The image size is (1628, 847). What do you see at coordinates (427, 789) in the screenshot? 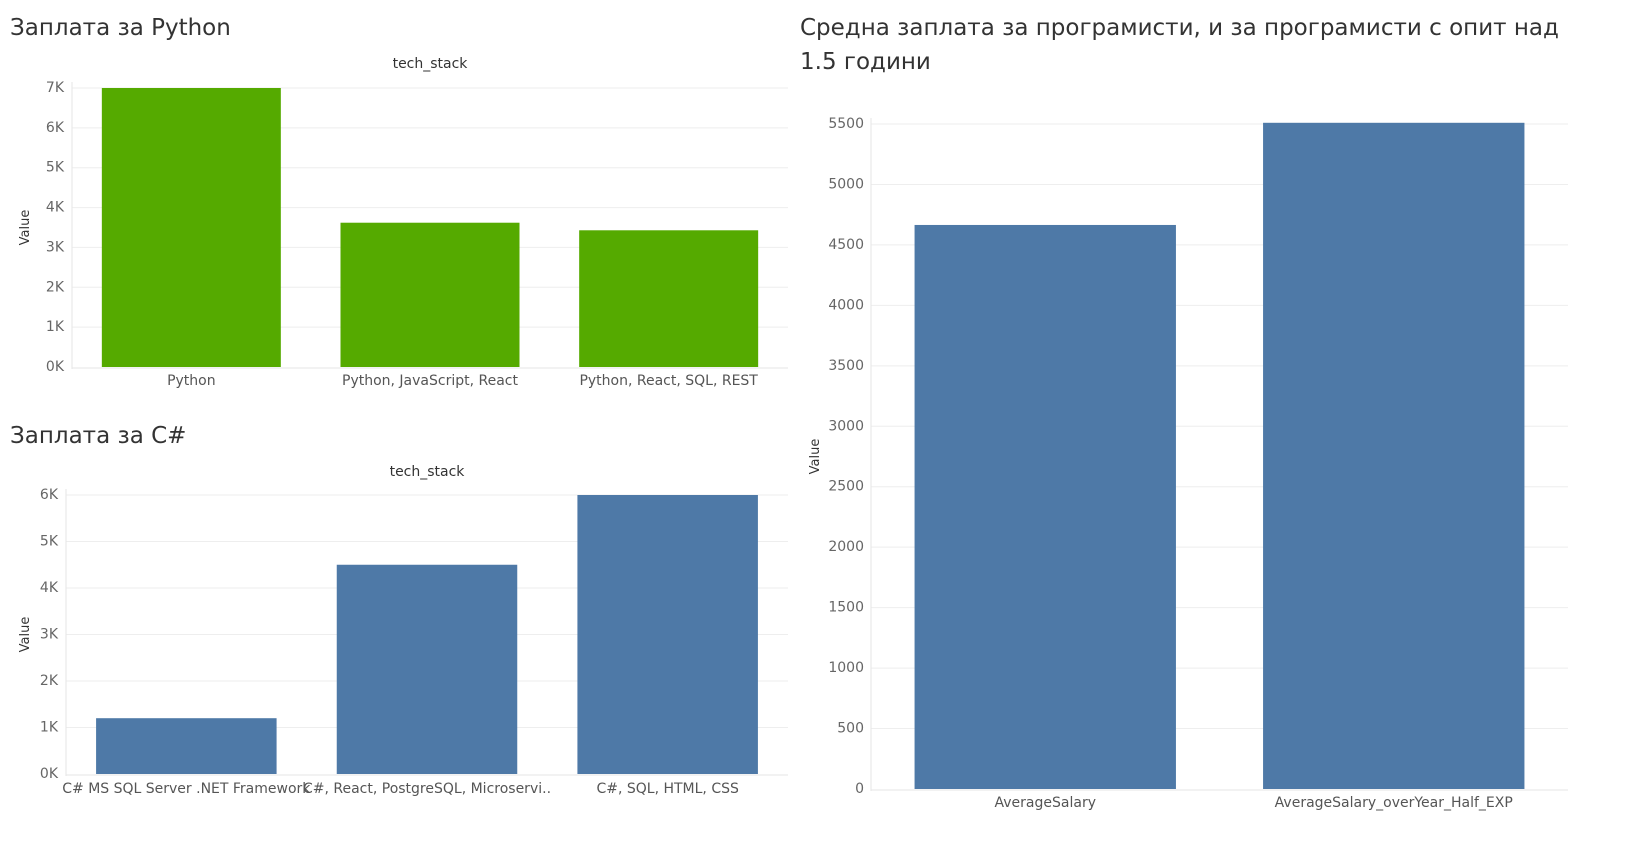
I see `category-label: C#, React, PostgreSQL, Microservi..` at bounding box center [427, 789].